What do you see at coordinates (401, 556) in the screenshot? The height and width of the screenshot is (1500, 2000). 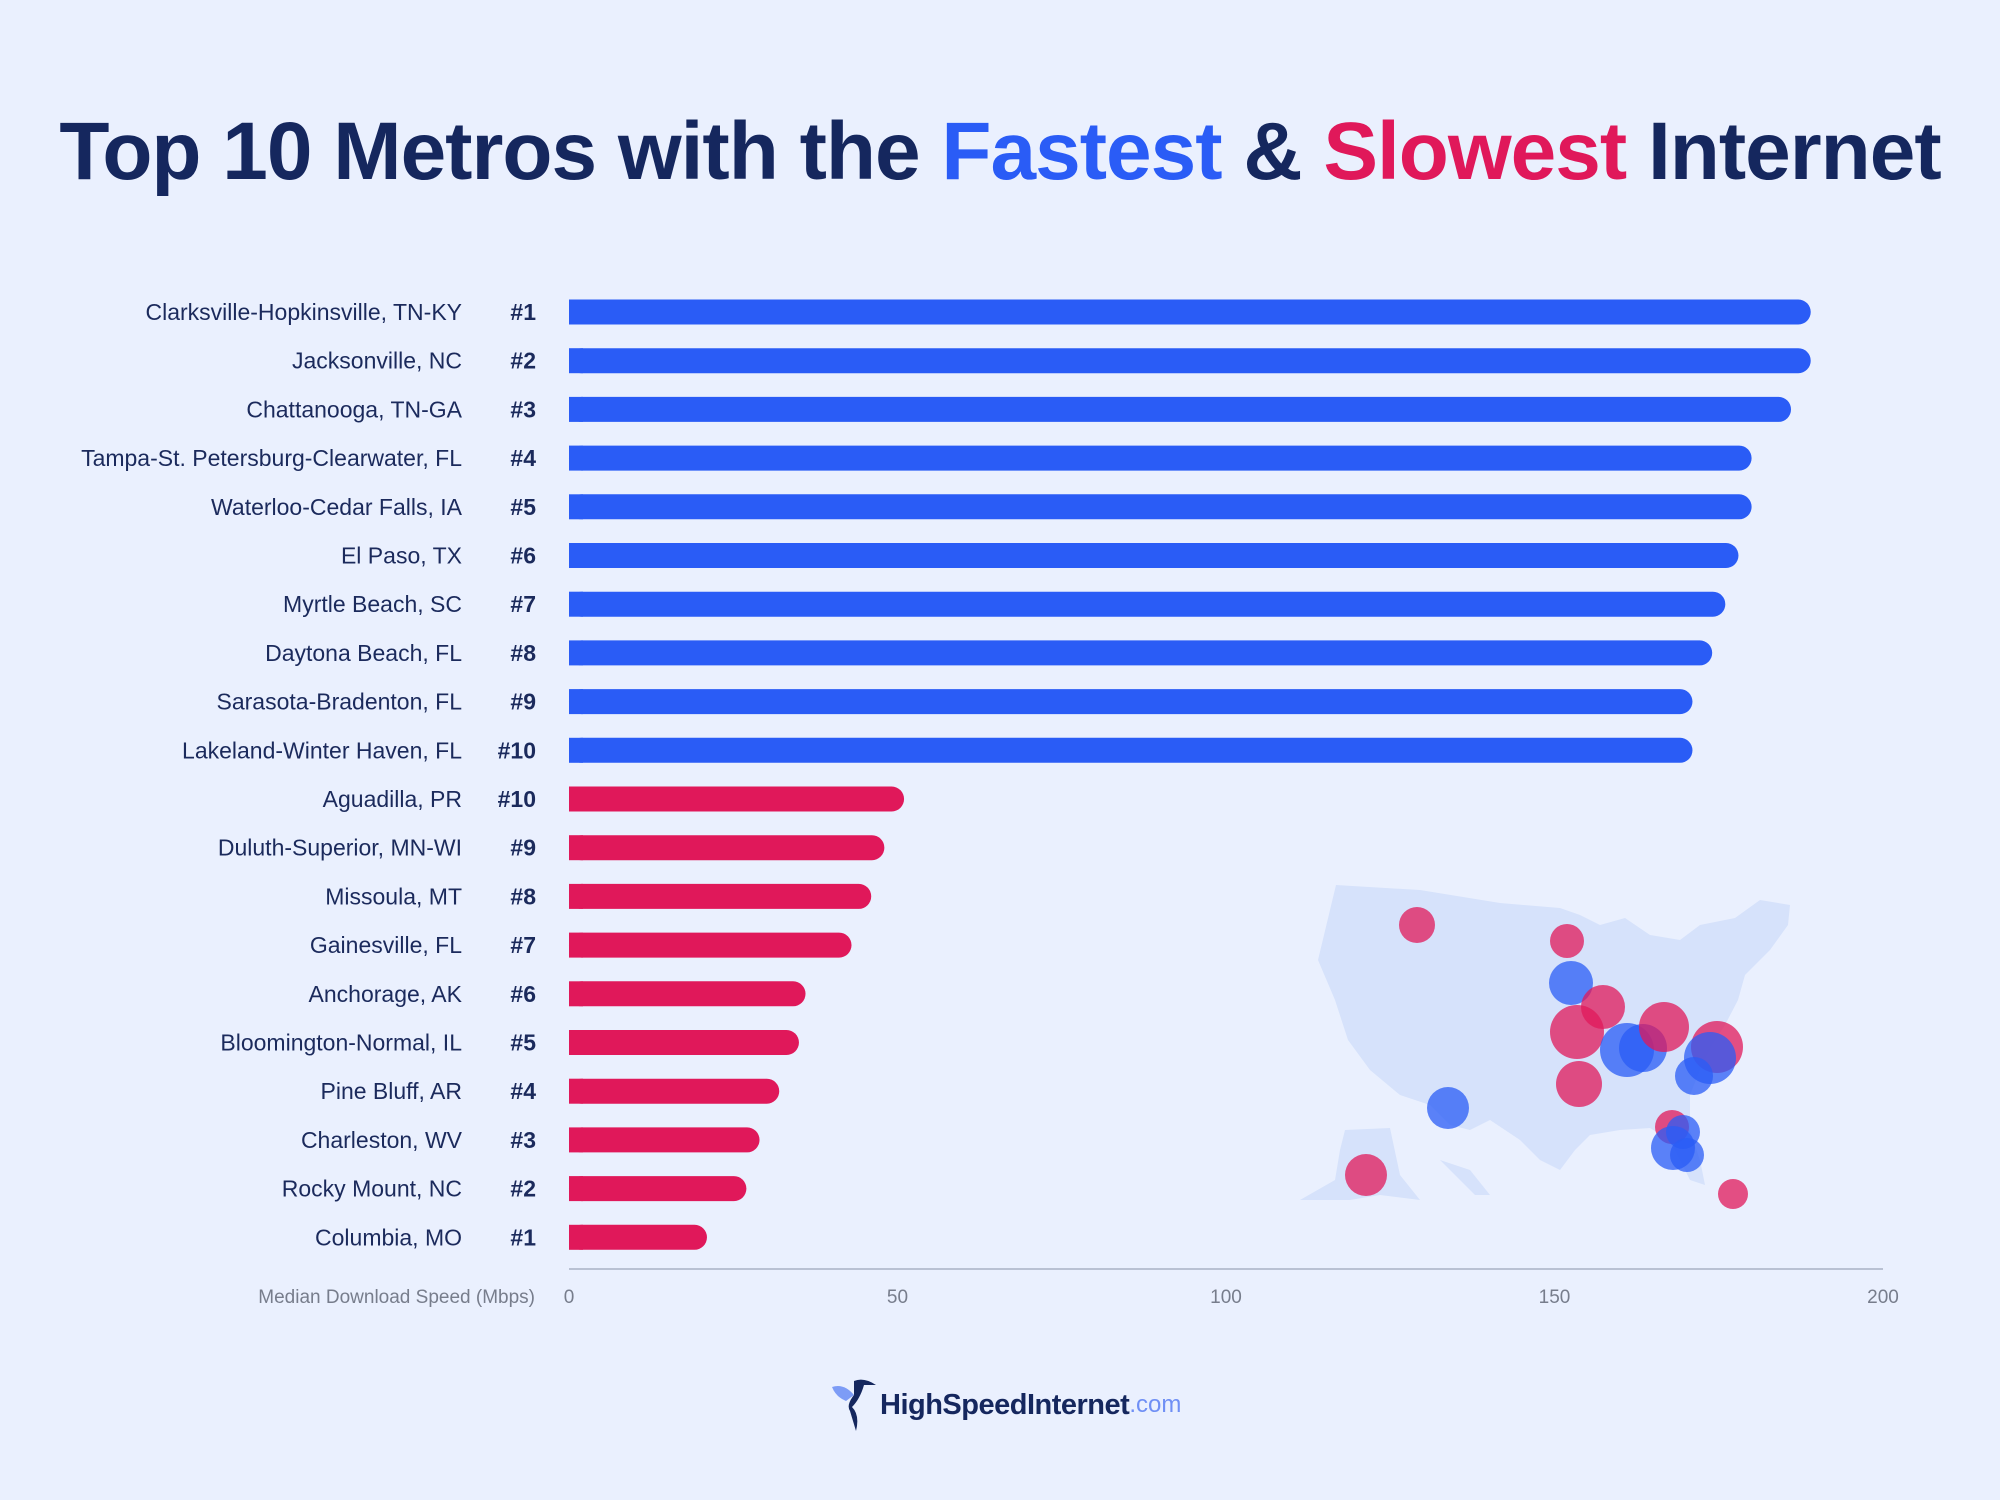 I see `category-label: El Paso, TX` at bounding box center [401, 556].